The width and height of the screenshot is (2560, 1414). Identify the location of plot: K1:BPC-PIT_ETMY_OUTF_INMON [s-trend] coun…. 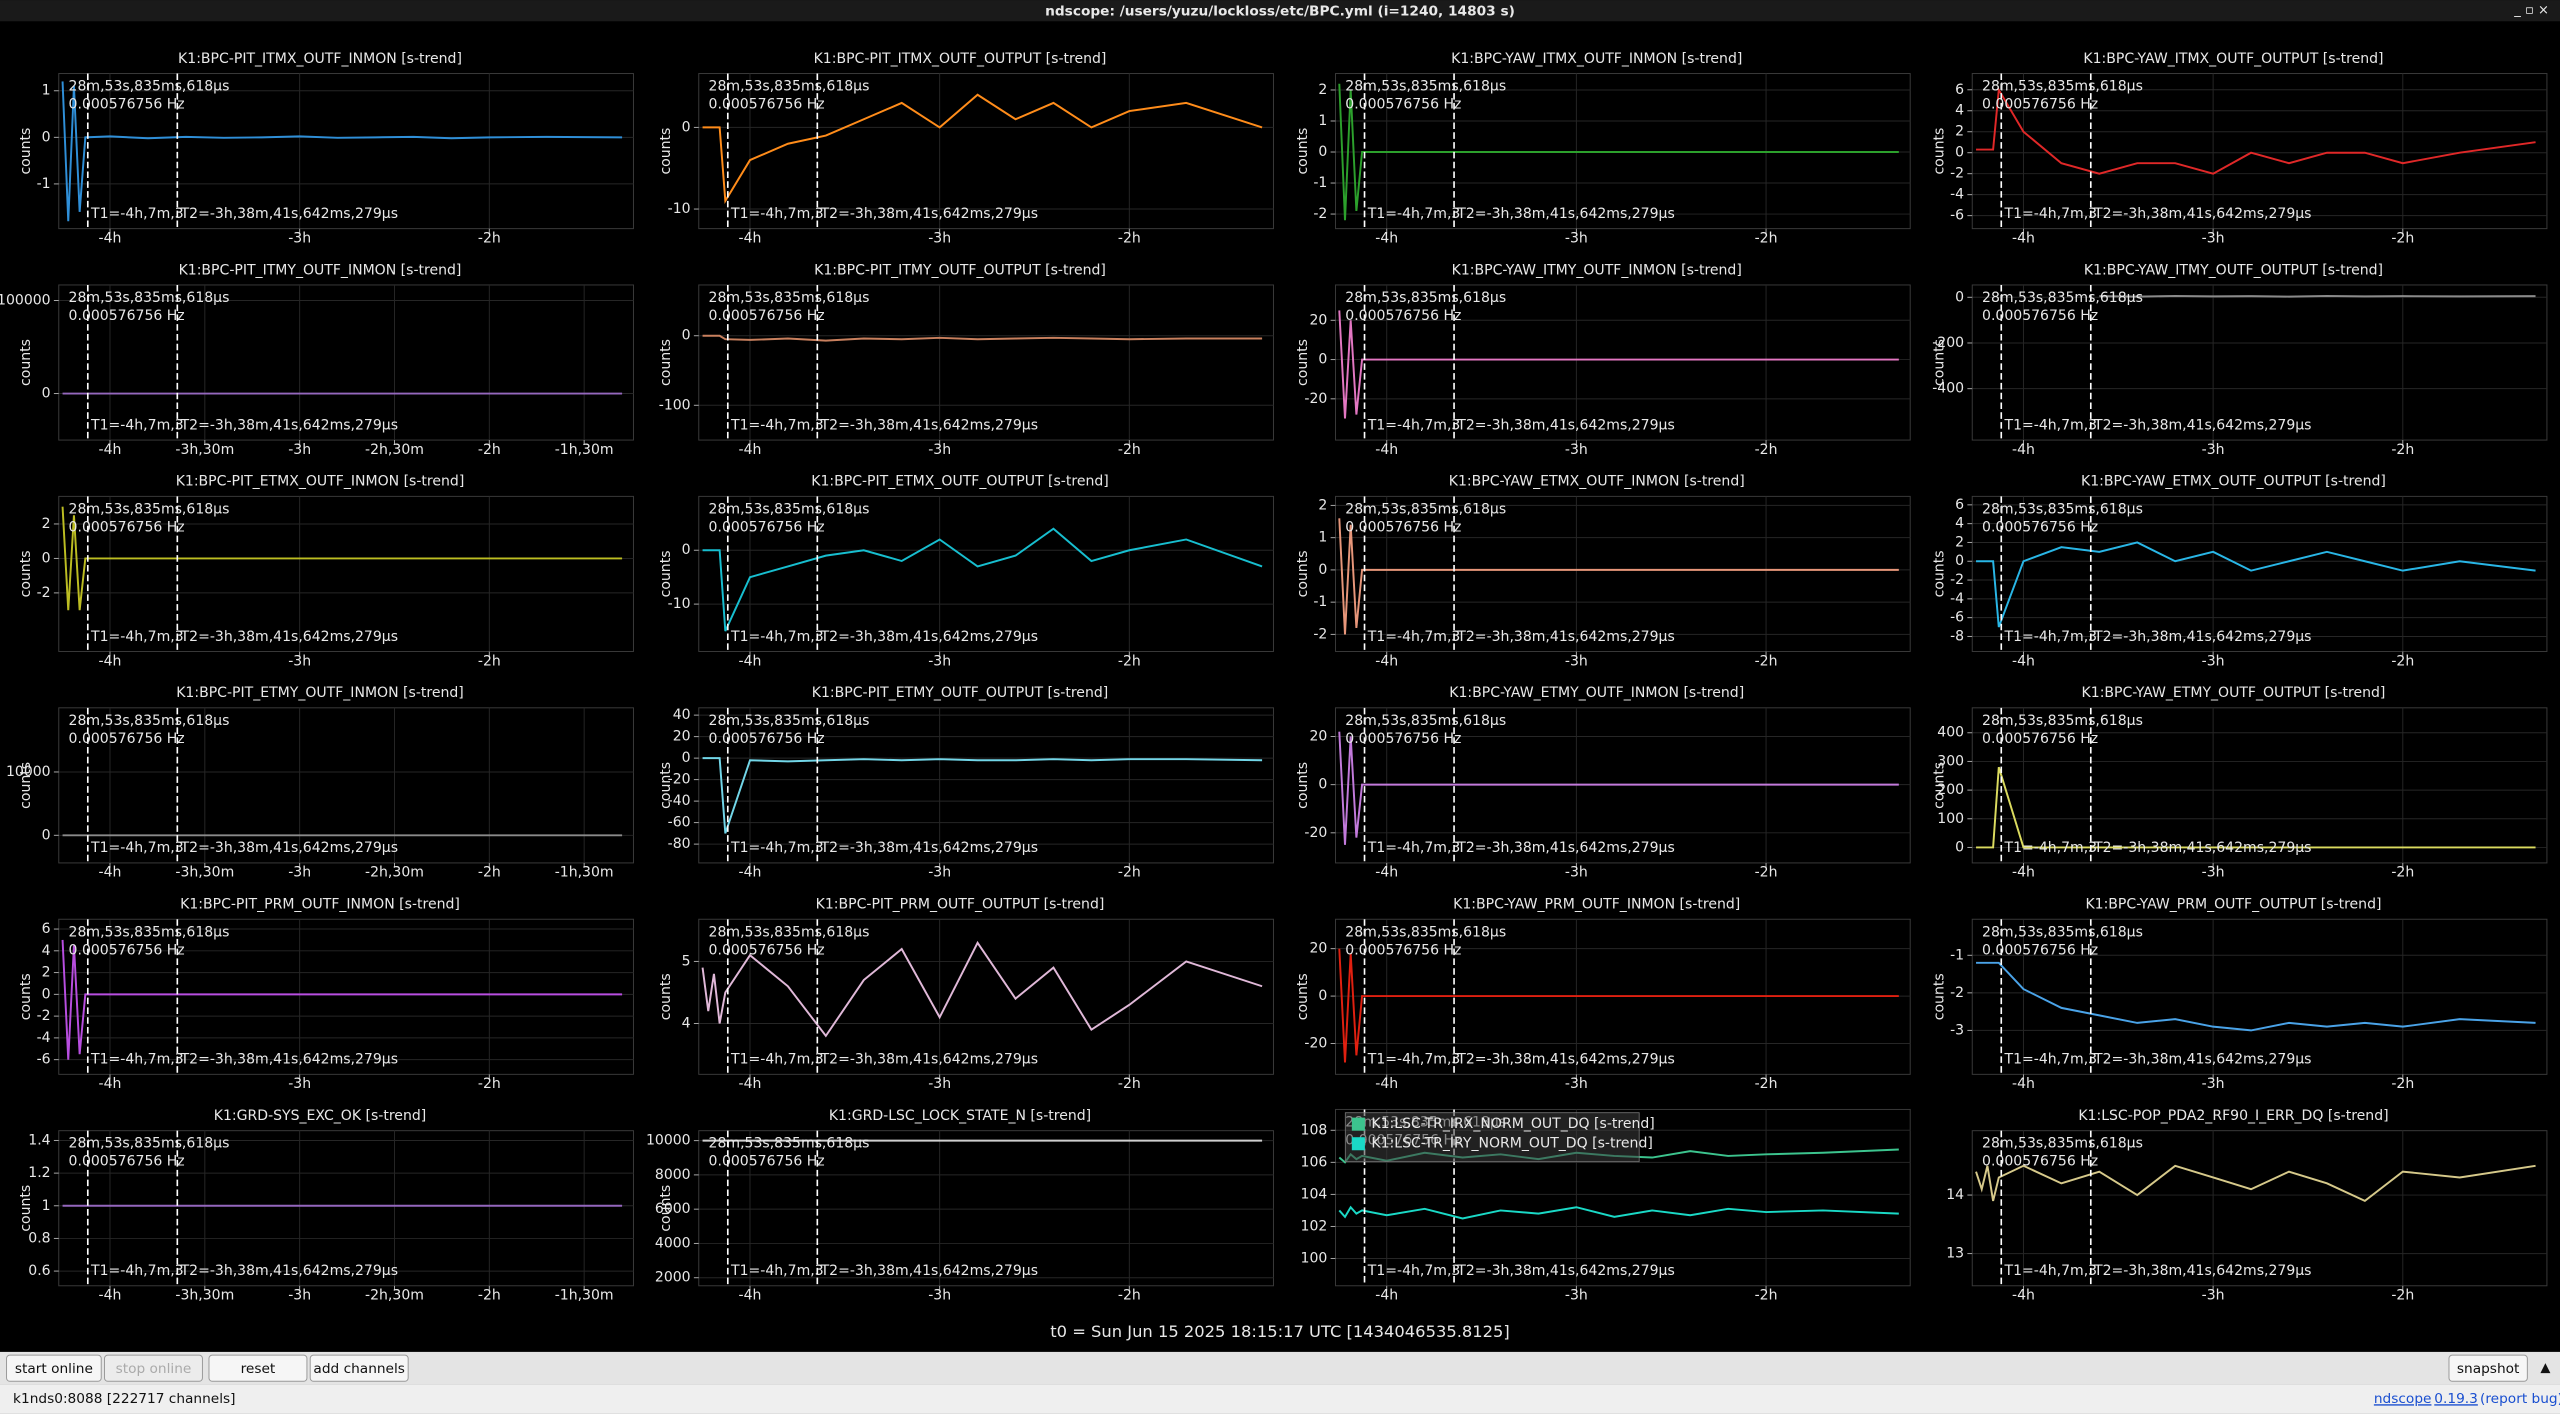
(320, 783).